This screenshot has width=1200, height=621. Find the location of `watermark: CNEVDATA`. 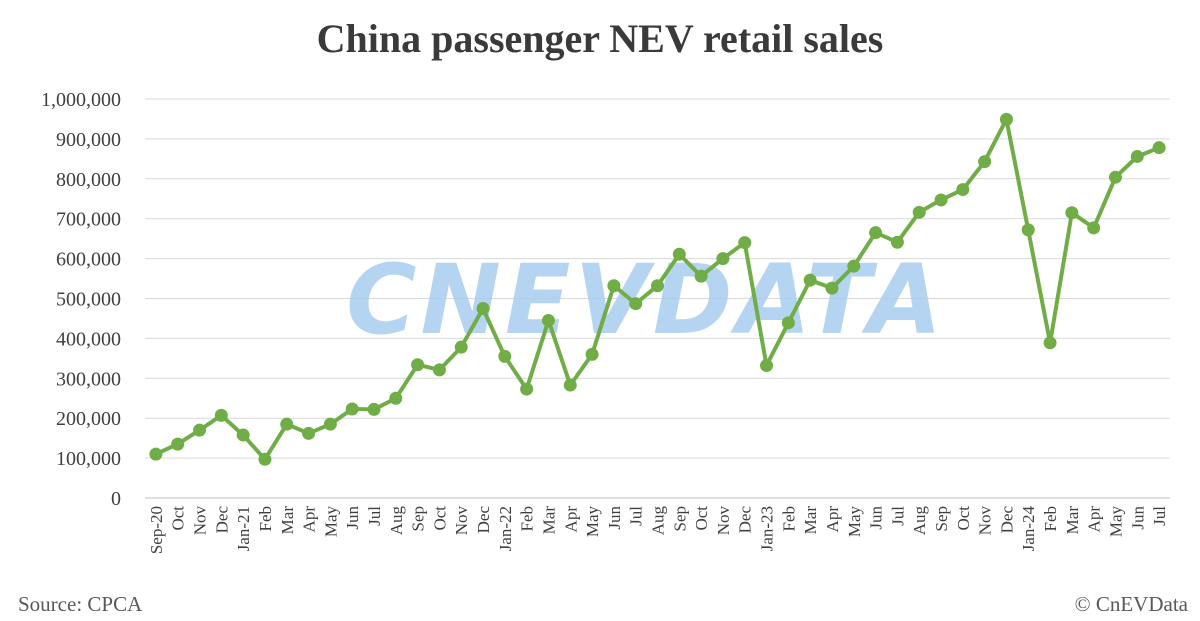

watermark: CNEVDATA is located at coordinates (646, 300).